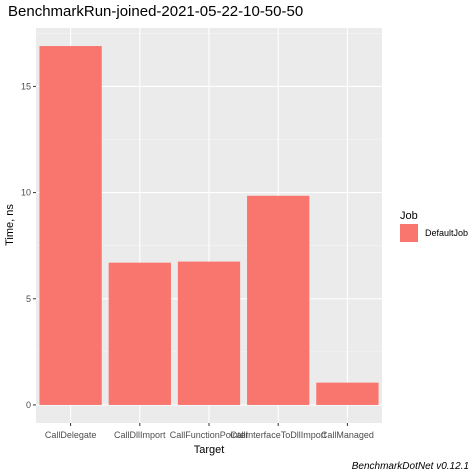 The height and width of the screenshot is (474, 474). I want to click on x-tick-label: CallInterfaceToDllImport, so click(278, 435).